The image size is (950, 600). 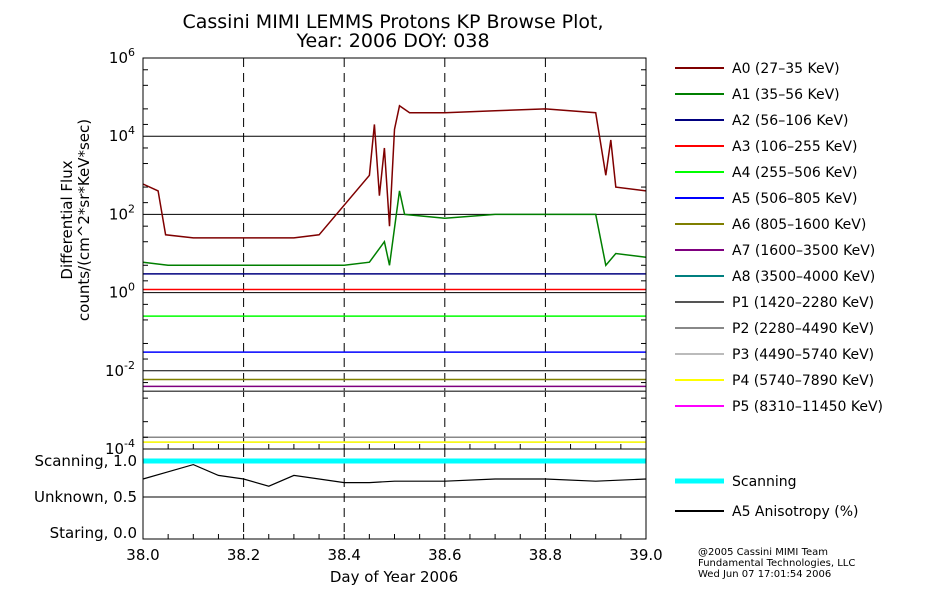 What do you see at coordinates (93, 533) in the screenshot?
I see `lower-y-tick-label-2: Staring, 0.0` at bounding box center [93, 533].